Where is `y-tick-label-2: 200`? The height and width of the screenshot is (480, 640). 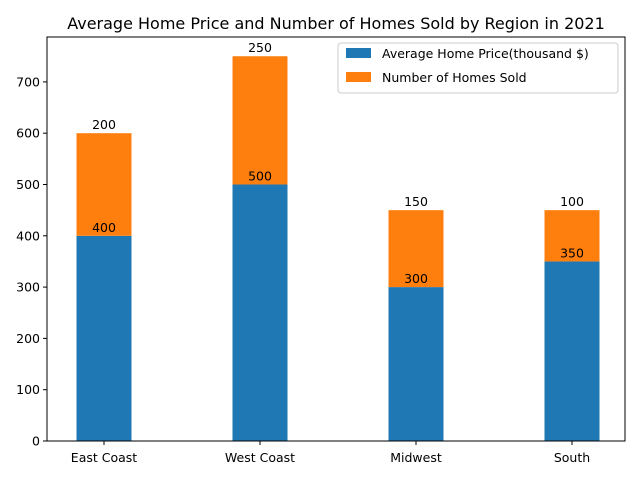
y-tick-label-2: 200 is located at coordinates (28, 338).